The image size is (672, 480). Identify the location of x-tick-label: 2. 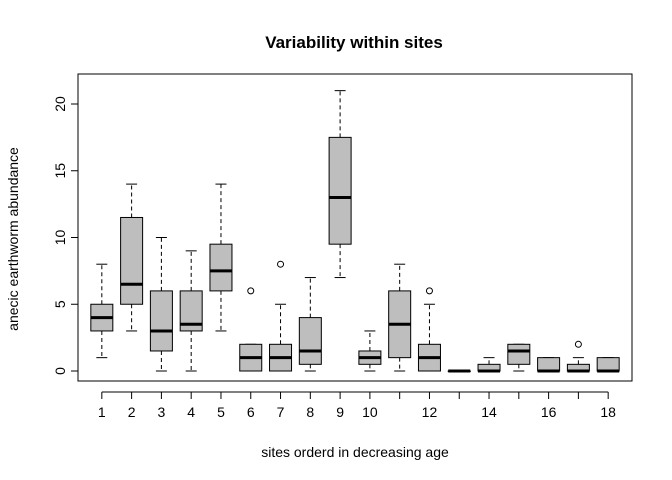
(132, 412).